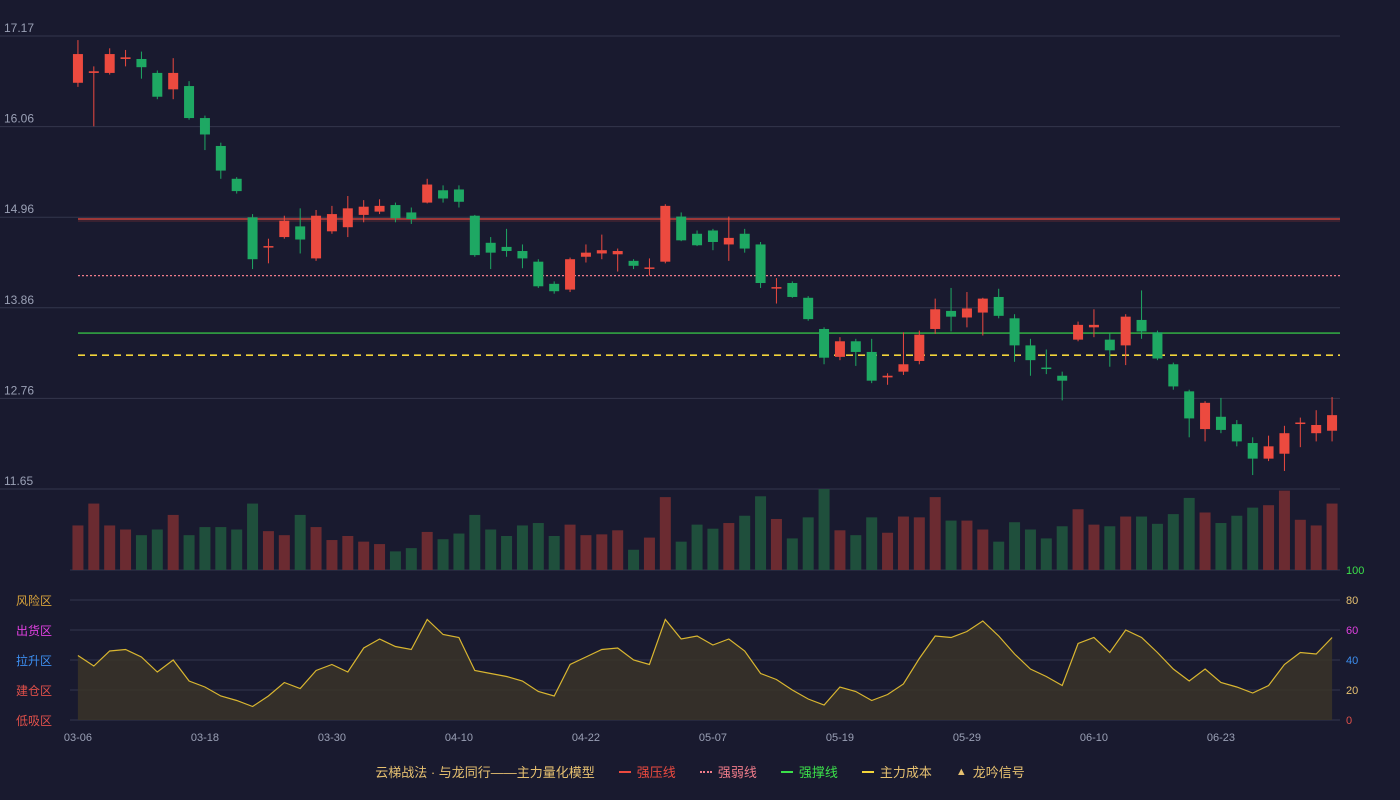 The image size is (1400, 800). Describe the element at coordinates (19, 209) in the screenshot. I see `price-tick-label: 14.96` at that location.